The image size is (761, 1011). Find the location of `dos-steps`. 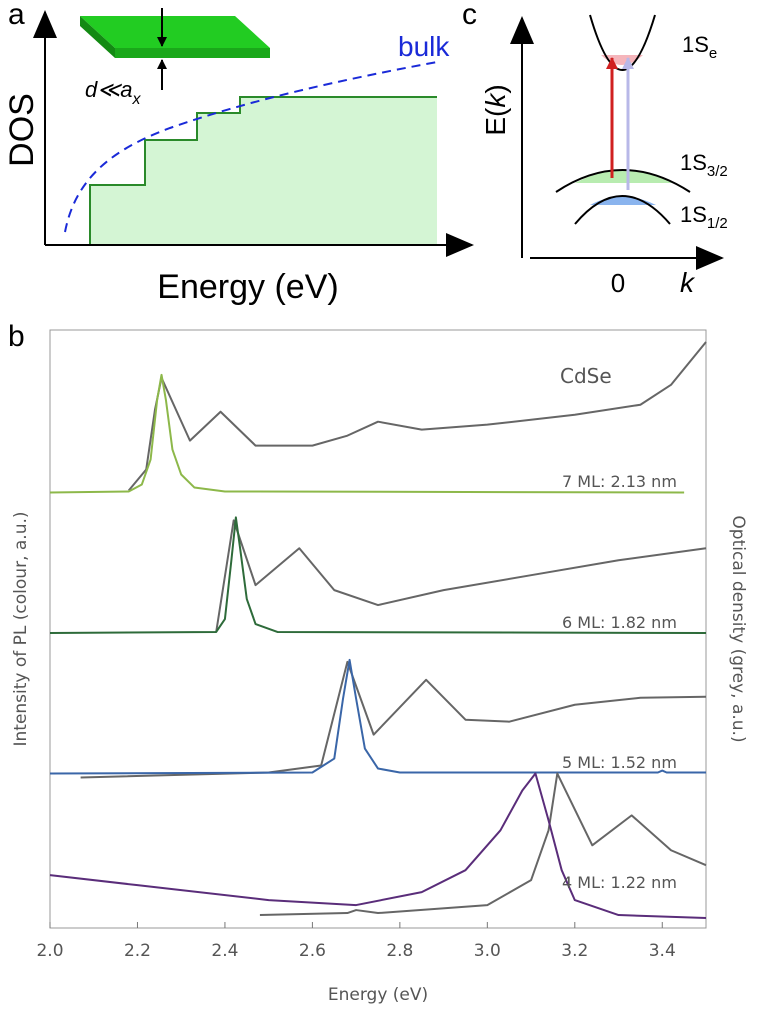

dos-steps is located at coordinates (263, 170).